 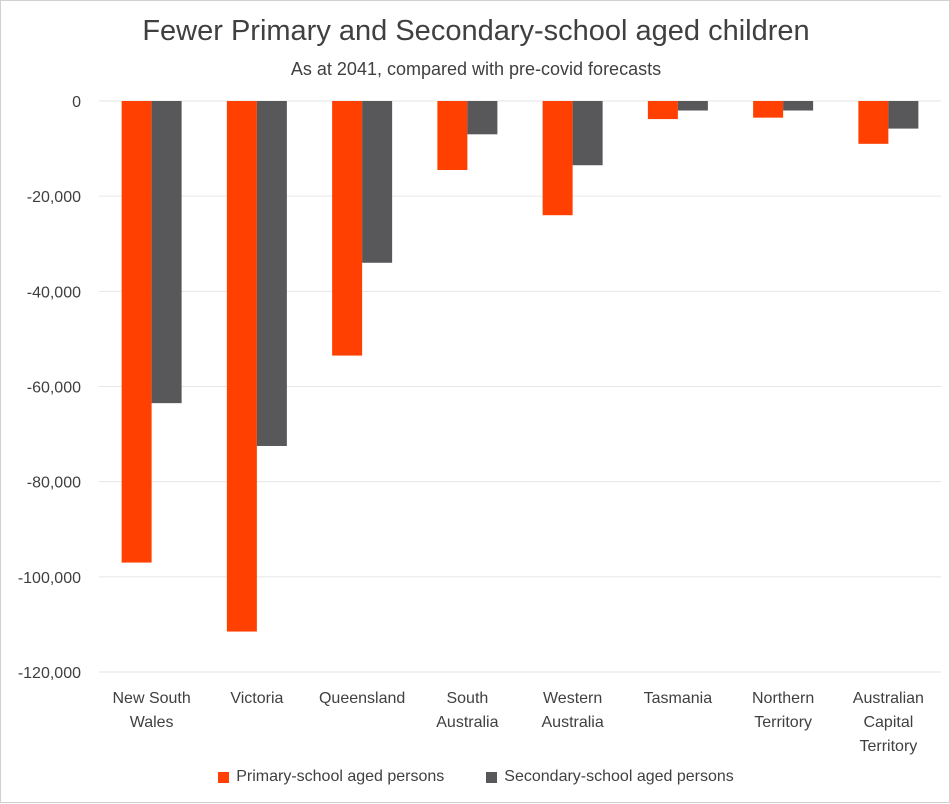 What do you see at coordinates (54, 292) in the screenshot?
I see `y-tick-label: -40,000` at bounding box center [54, 292].